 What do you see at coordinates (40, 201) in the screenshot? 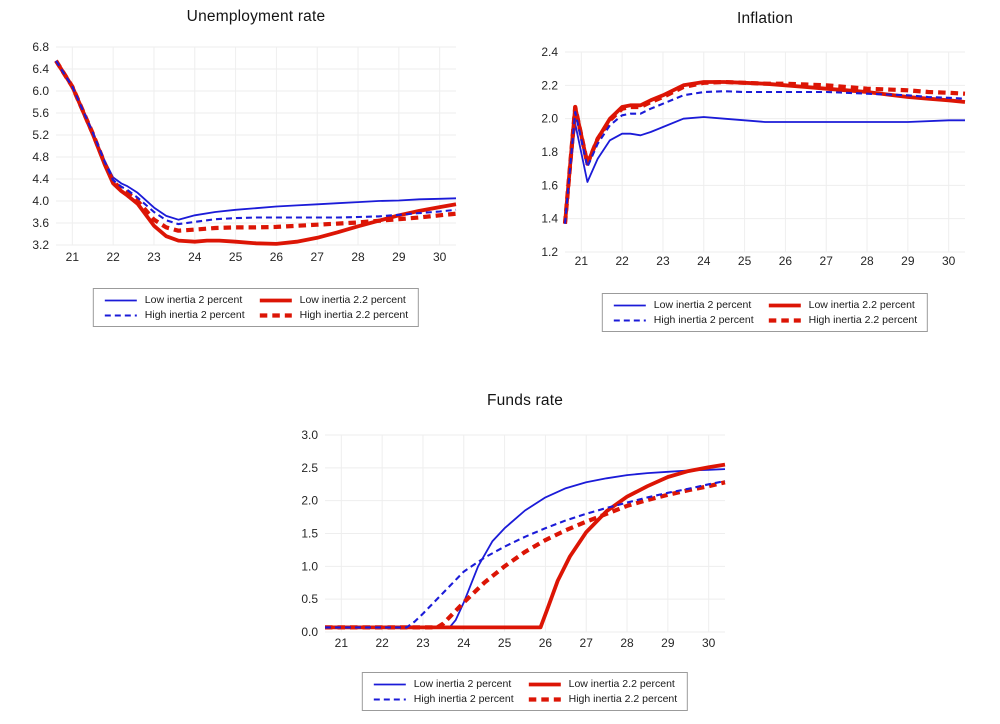
I see `y-tick-label: 4.0` at bounding box center [40, 201].